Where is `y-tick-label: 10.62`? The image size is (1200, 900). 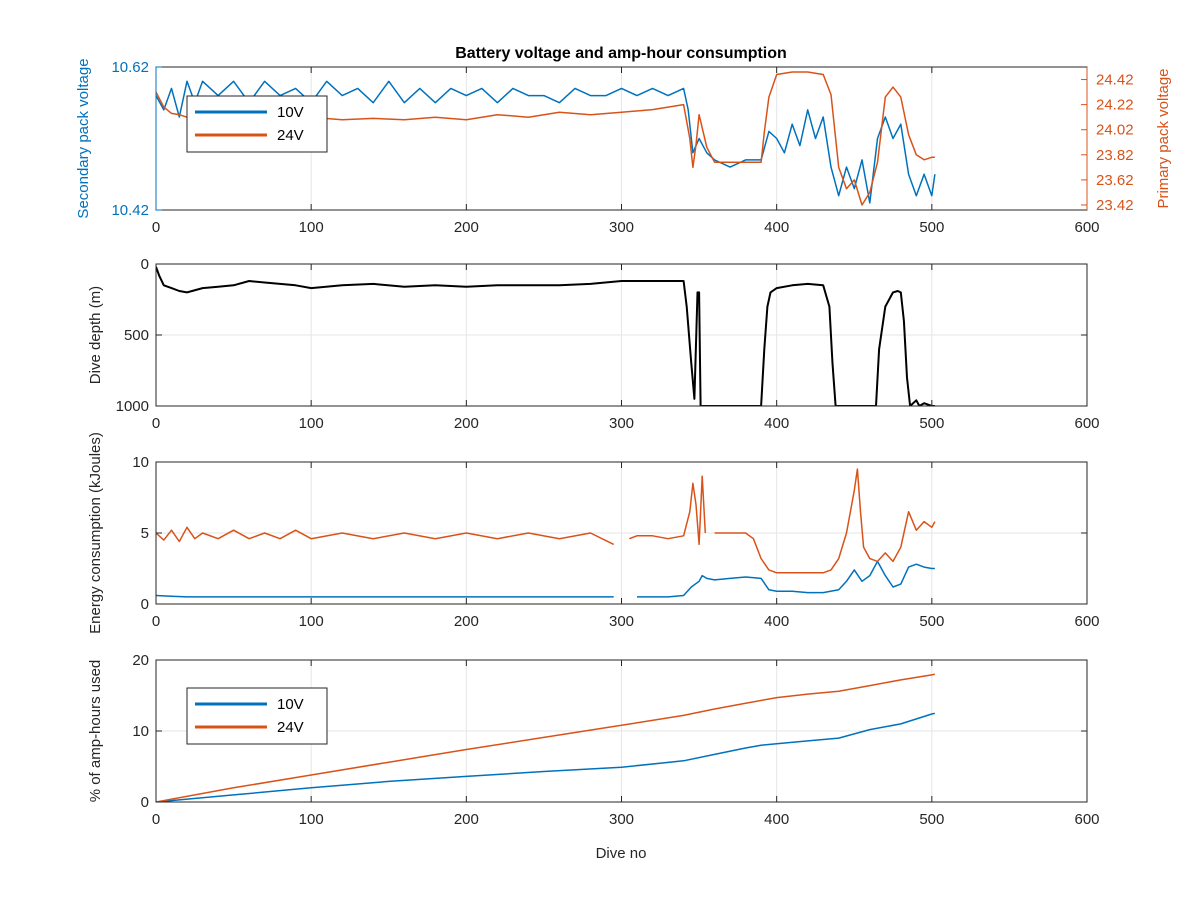 y-tick-label: 10.62 is located at coordinates (130, 67).